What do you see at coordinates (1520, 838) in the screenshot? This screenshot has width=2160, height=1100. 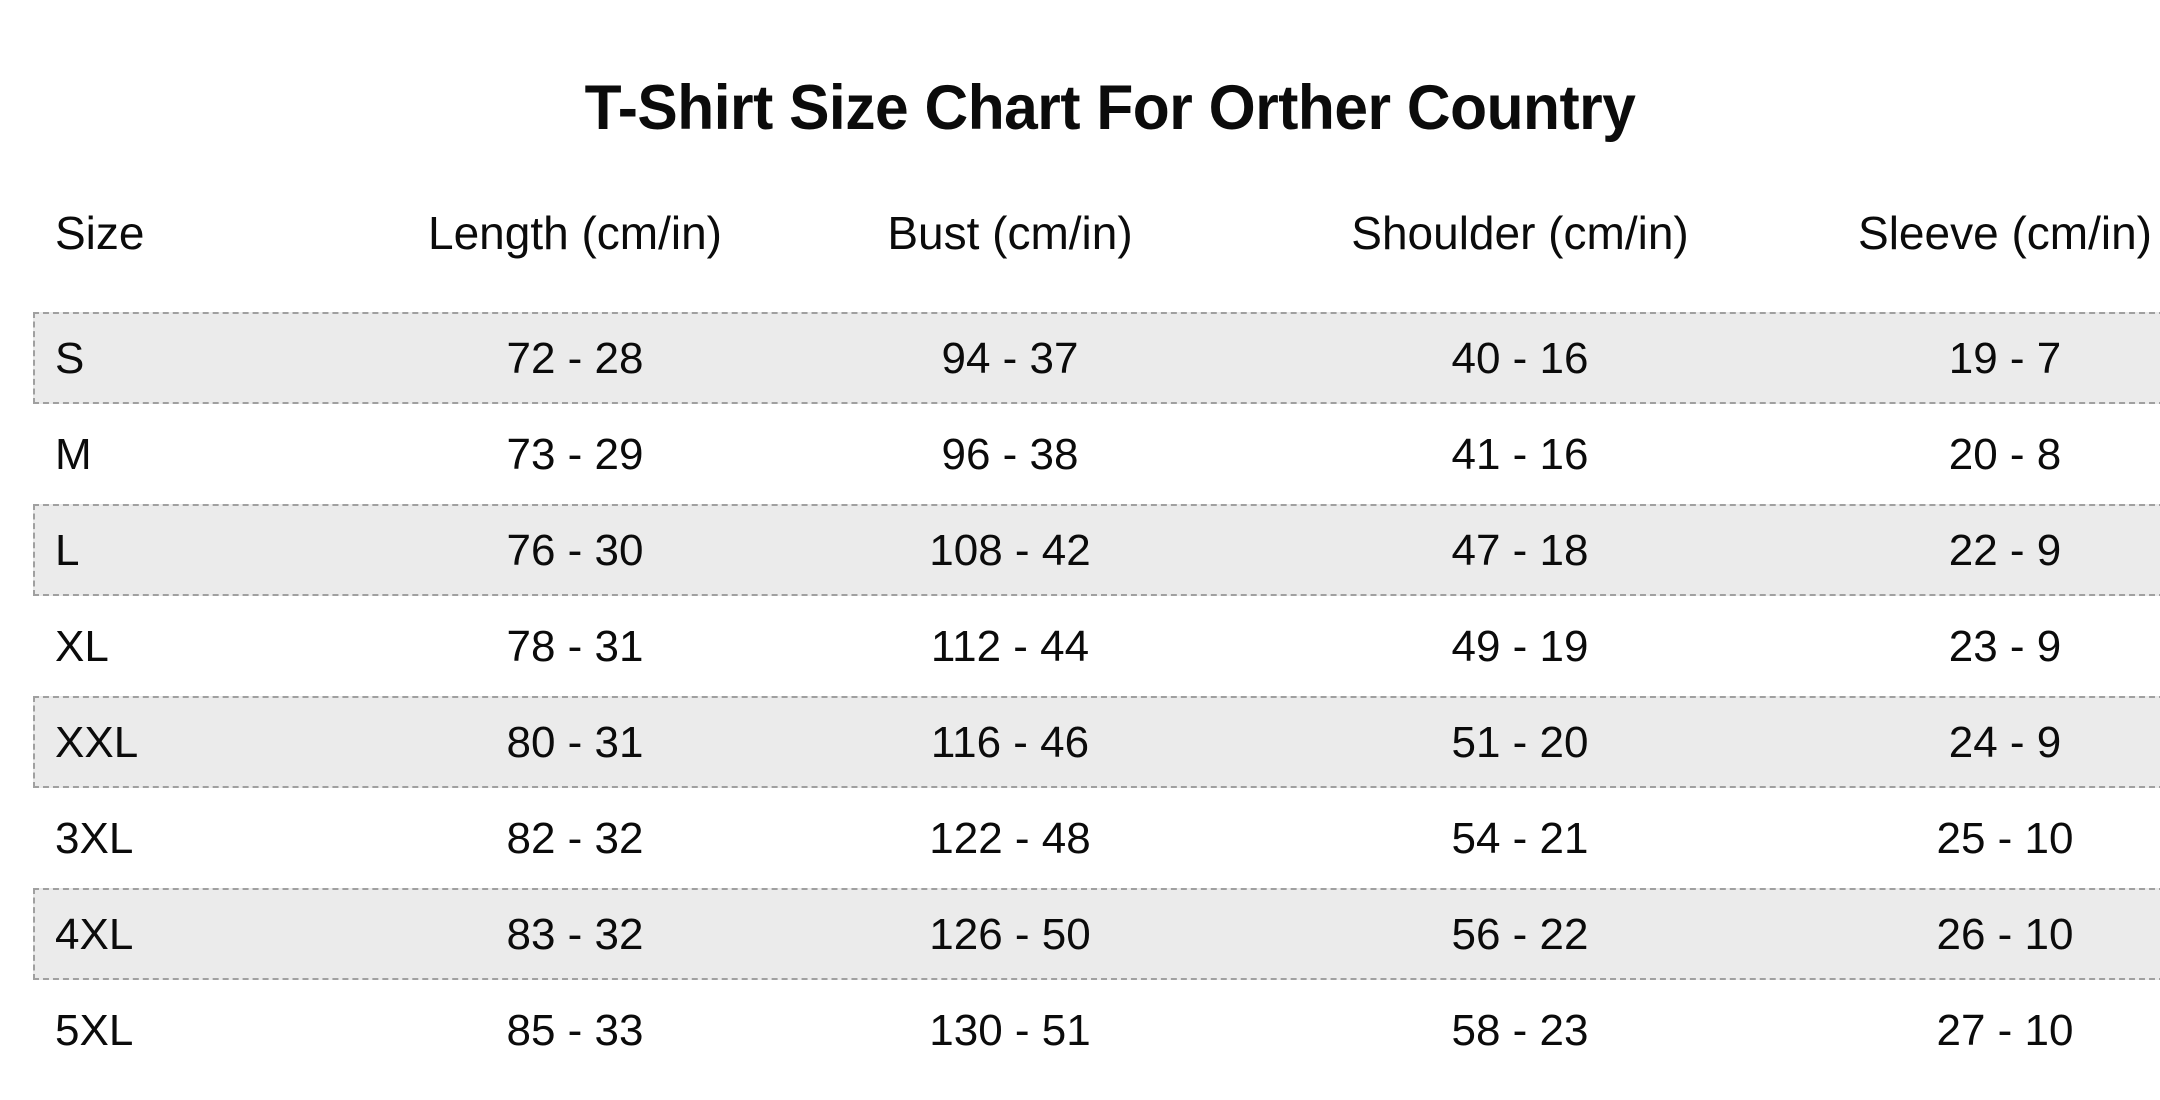 I see `shoulder-cell: 54 - 21` at bounding box center [1520, 838].